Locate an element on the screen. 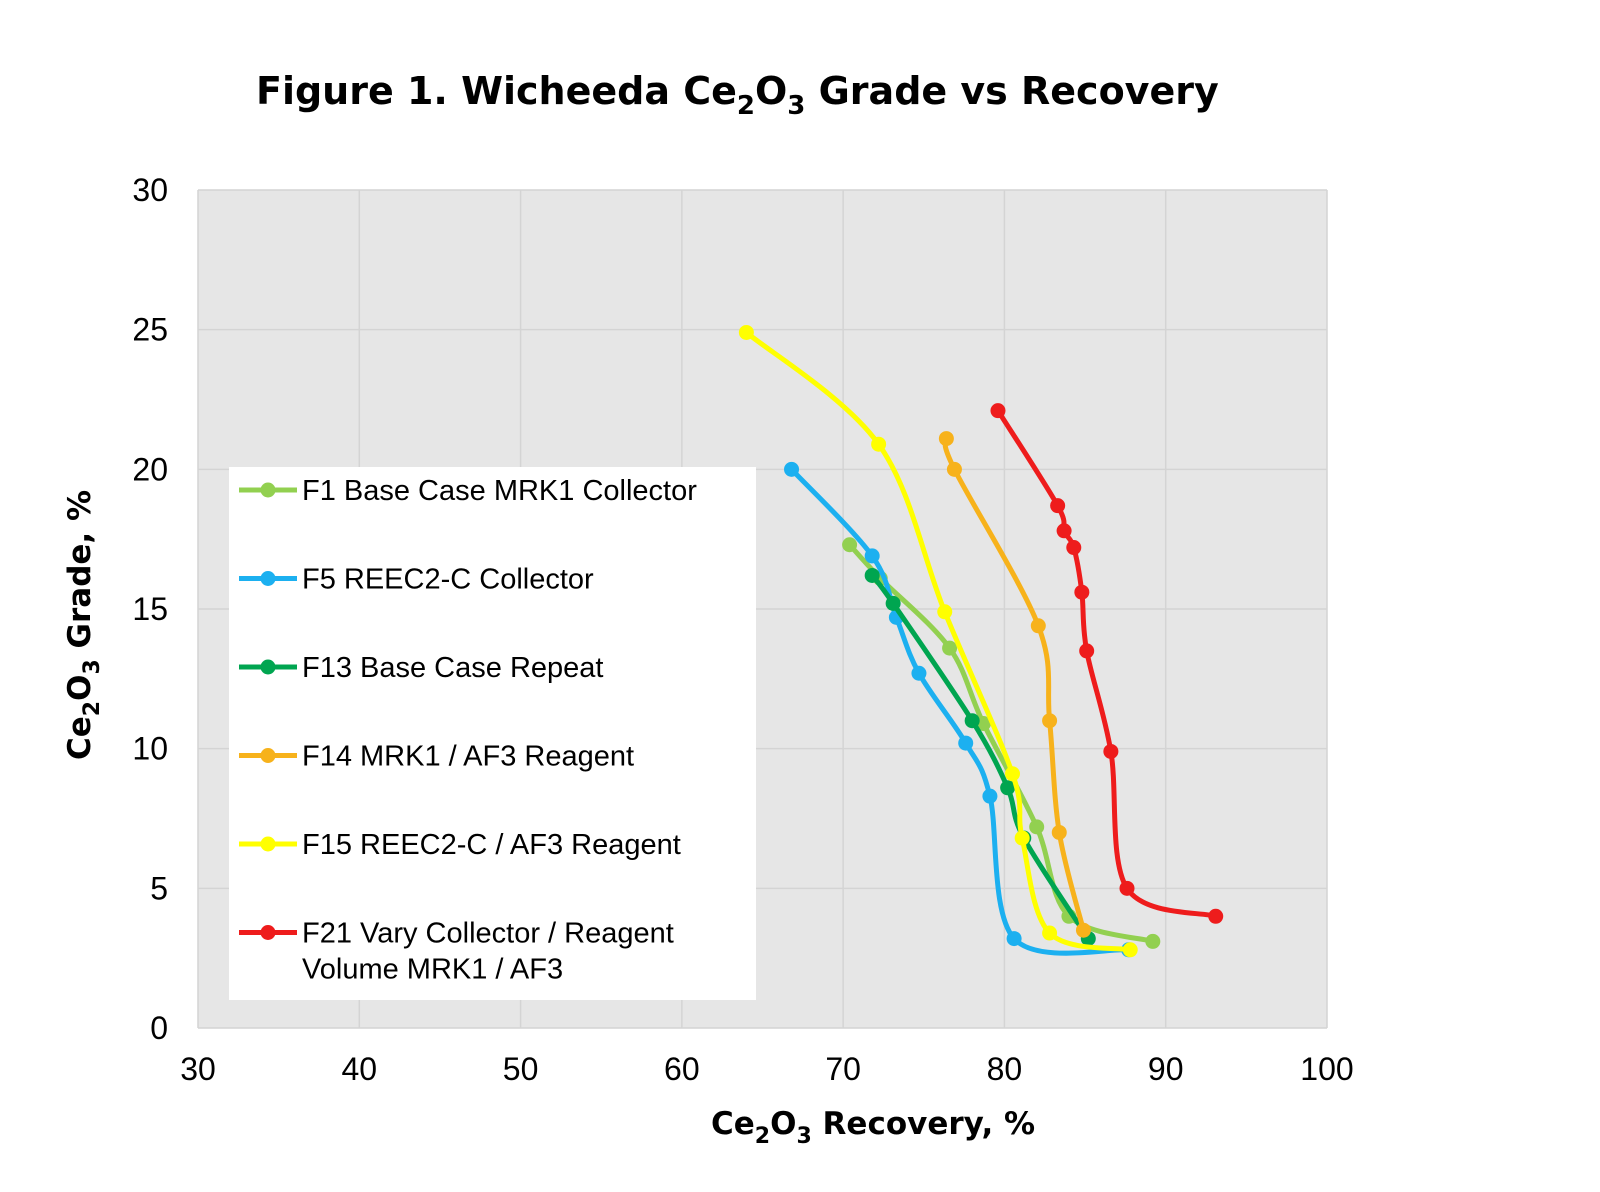 Image resolution: width=1600 pixels, height=1192 pixels. x-tick-label: 70 is located at coordinates (843, 1069).